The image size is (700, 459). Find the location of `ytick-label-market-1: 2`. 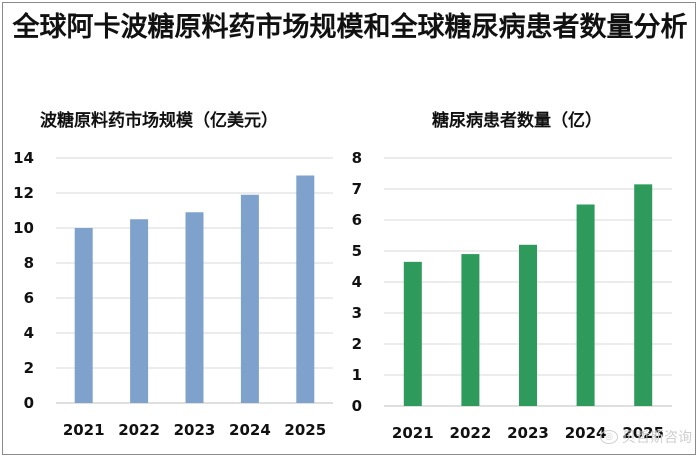

ytick-label-market-1: 2 is located at coordinates (29, 368).